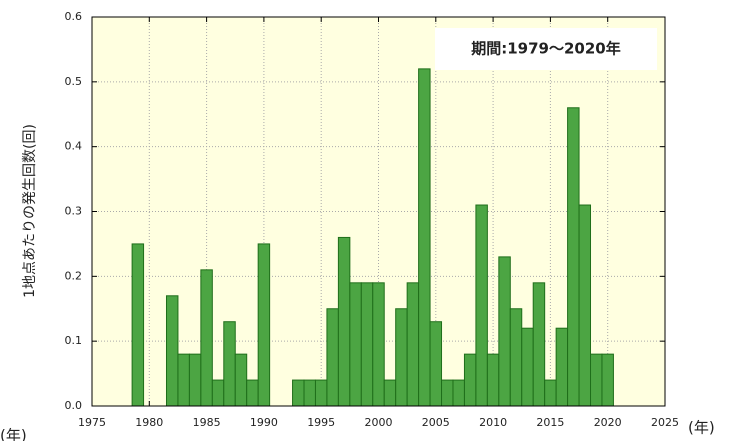  Describe the element at coordinates (608, 422) in the screenshot. I see `x-tick-label: 2020` at that location.